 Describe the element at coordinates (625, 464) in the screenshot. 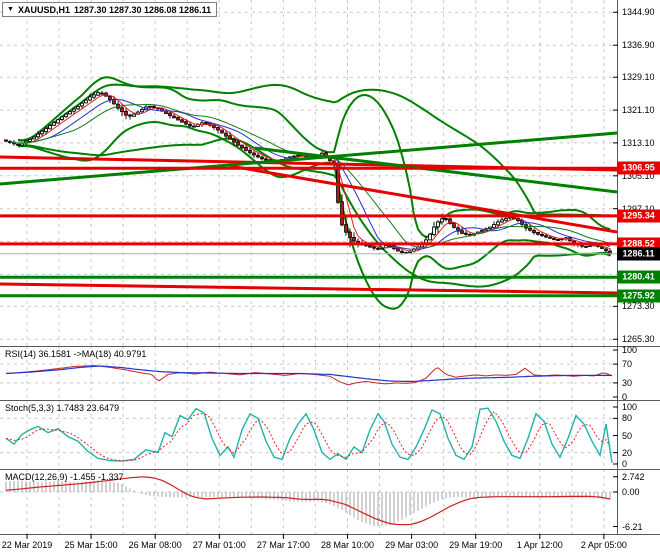

I see `stoch-axis-label: 0` at that location.